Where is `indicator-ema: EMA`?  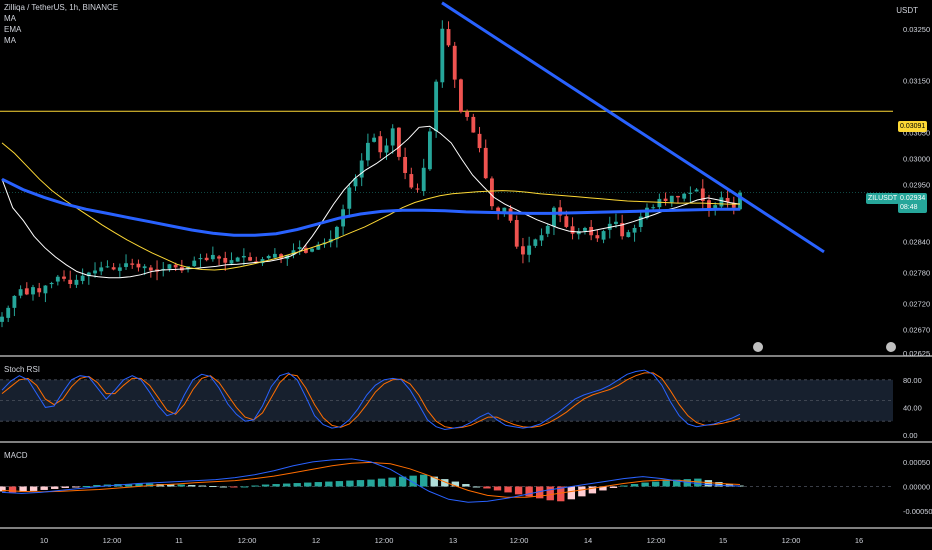
indicator-ema: EMA is located at coordinates (13, 29).